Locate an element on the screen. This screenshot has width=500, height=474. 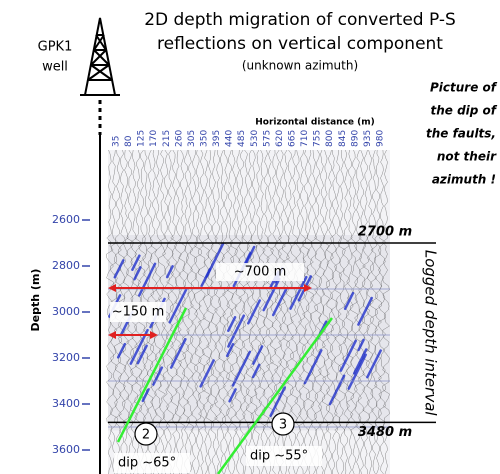
x-tick-label: 305 is located at coordinates (192, 138).